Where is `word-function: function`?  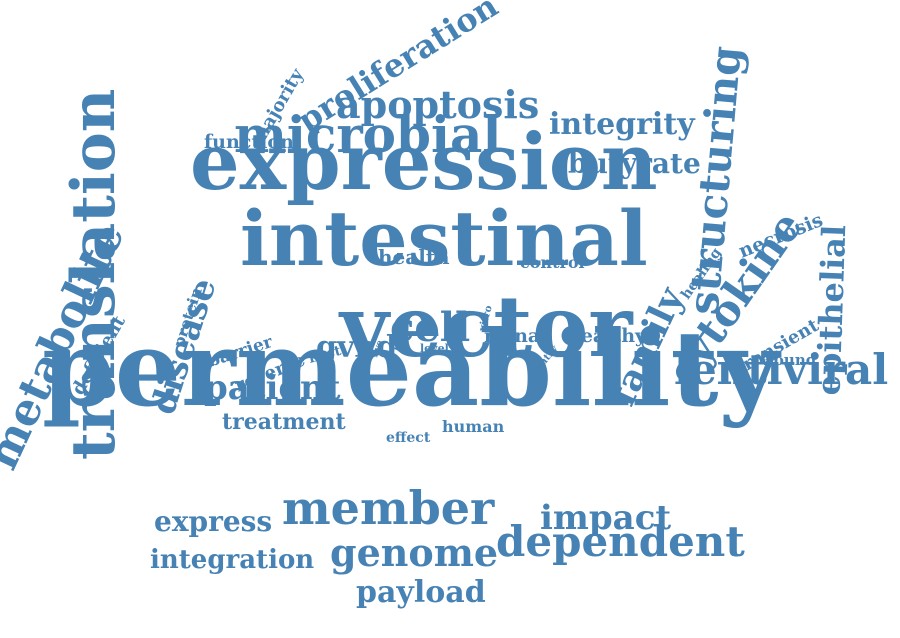 word-function: function is located at coordinates (249, 141).